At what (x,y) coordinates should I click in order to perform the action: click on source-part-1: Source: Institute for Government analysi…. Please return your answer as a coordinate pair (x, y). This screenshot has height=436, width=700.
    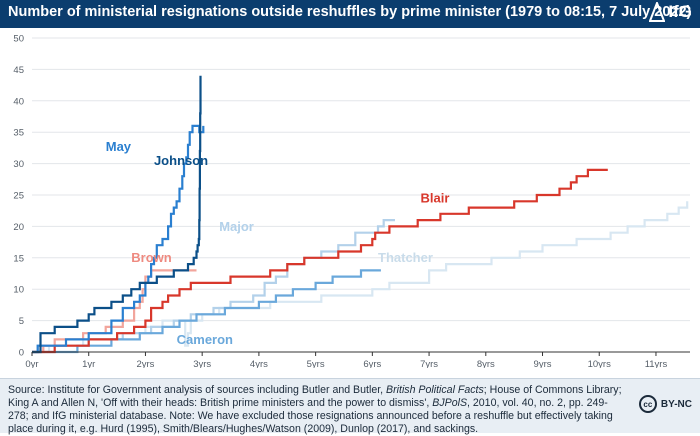
    Looking at the image, I should click on (197, 390).